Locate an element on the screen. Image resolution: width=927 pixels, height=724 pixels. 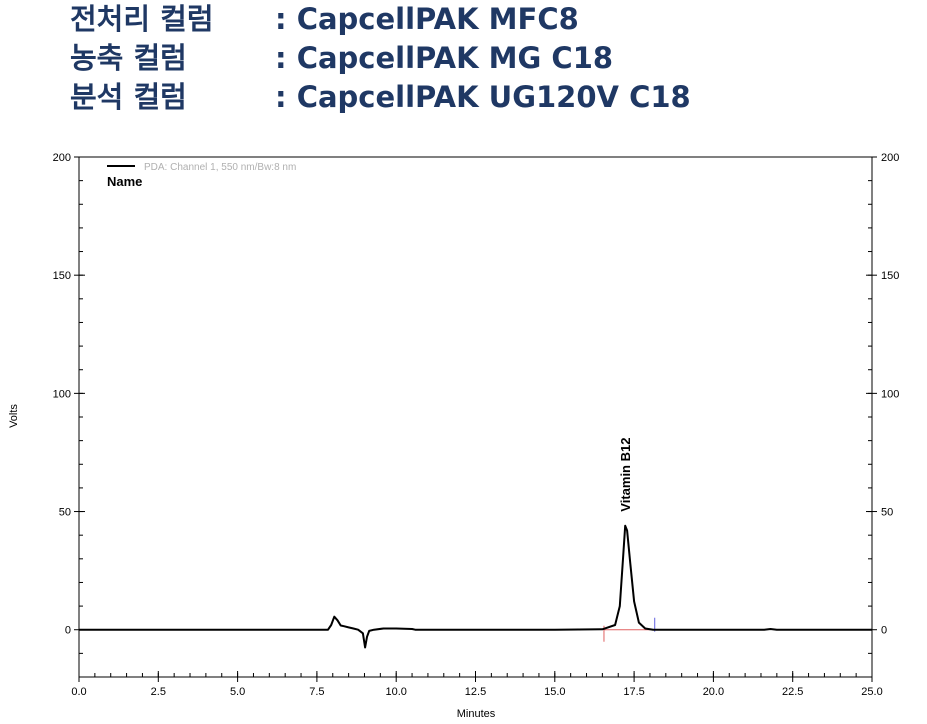
y-tick-label-right: 150 is located at coordinates (890, 276).